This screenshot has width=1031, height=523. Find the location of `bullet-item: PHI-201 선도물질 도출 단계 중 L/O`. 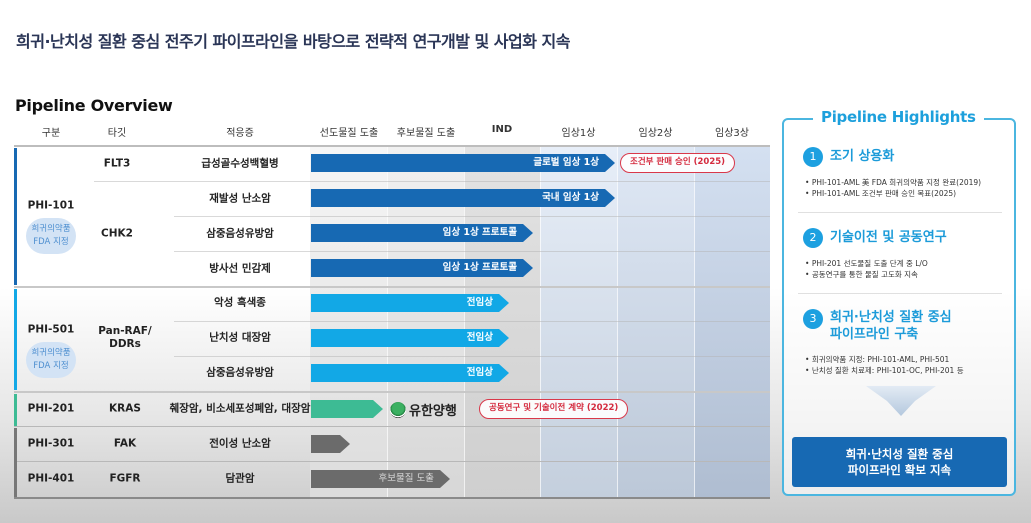

bullet-item: PHI-201 선도물질 도출 단계 중 L/O is located at coordinates (866, 263).